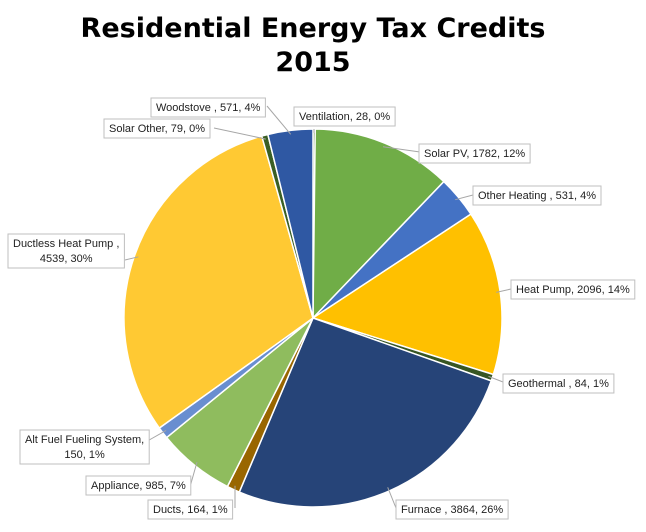 The width and height of the screenshot is (646, 532). I want to click on data-label-solar-pv: Solar PV, 1782, 12%, so click(474, 154).